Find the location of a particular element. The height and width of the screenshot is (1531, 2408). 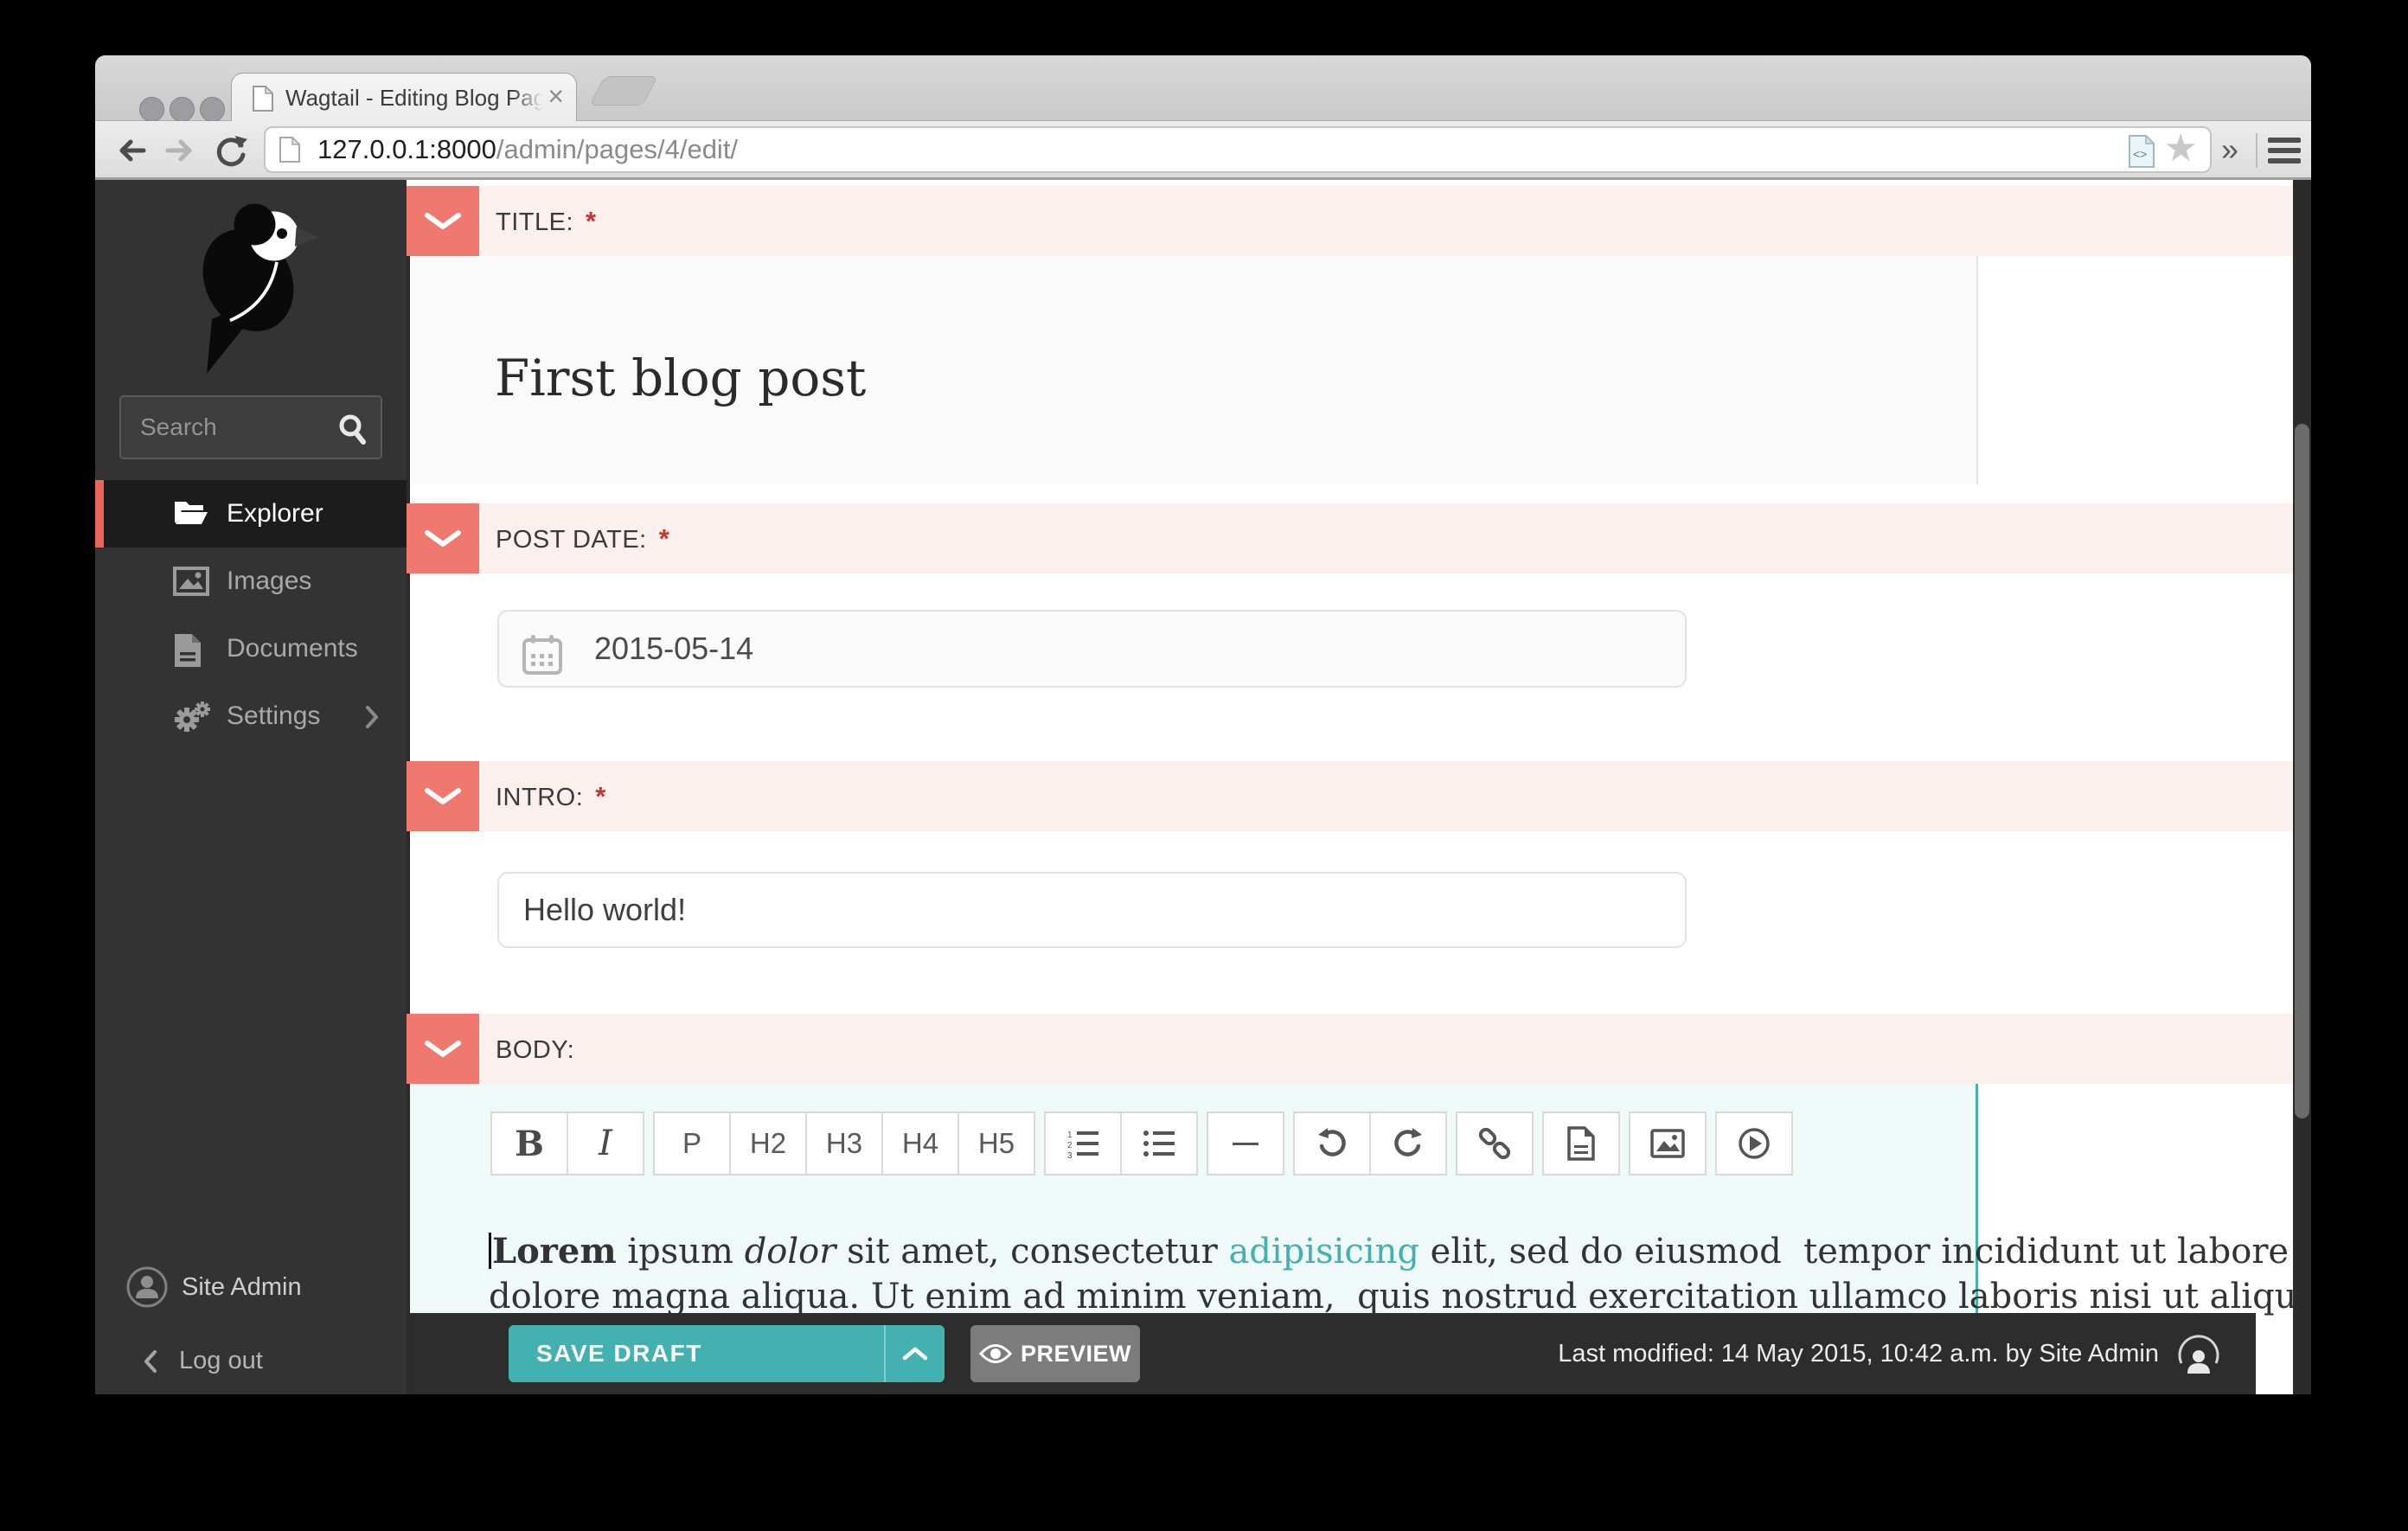

section-label: BODY: is located at coordinates (535, 1050).